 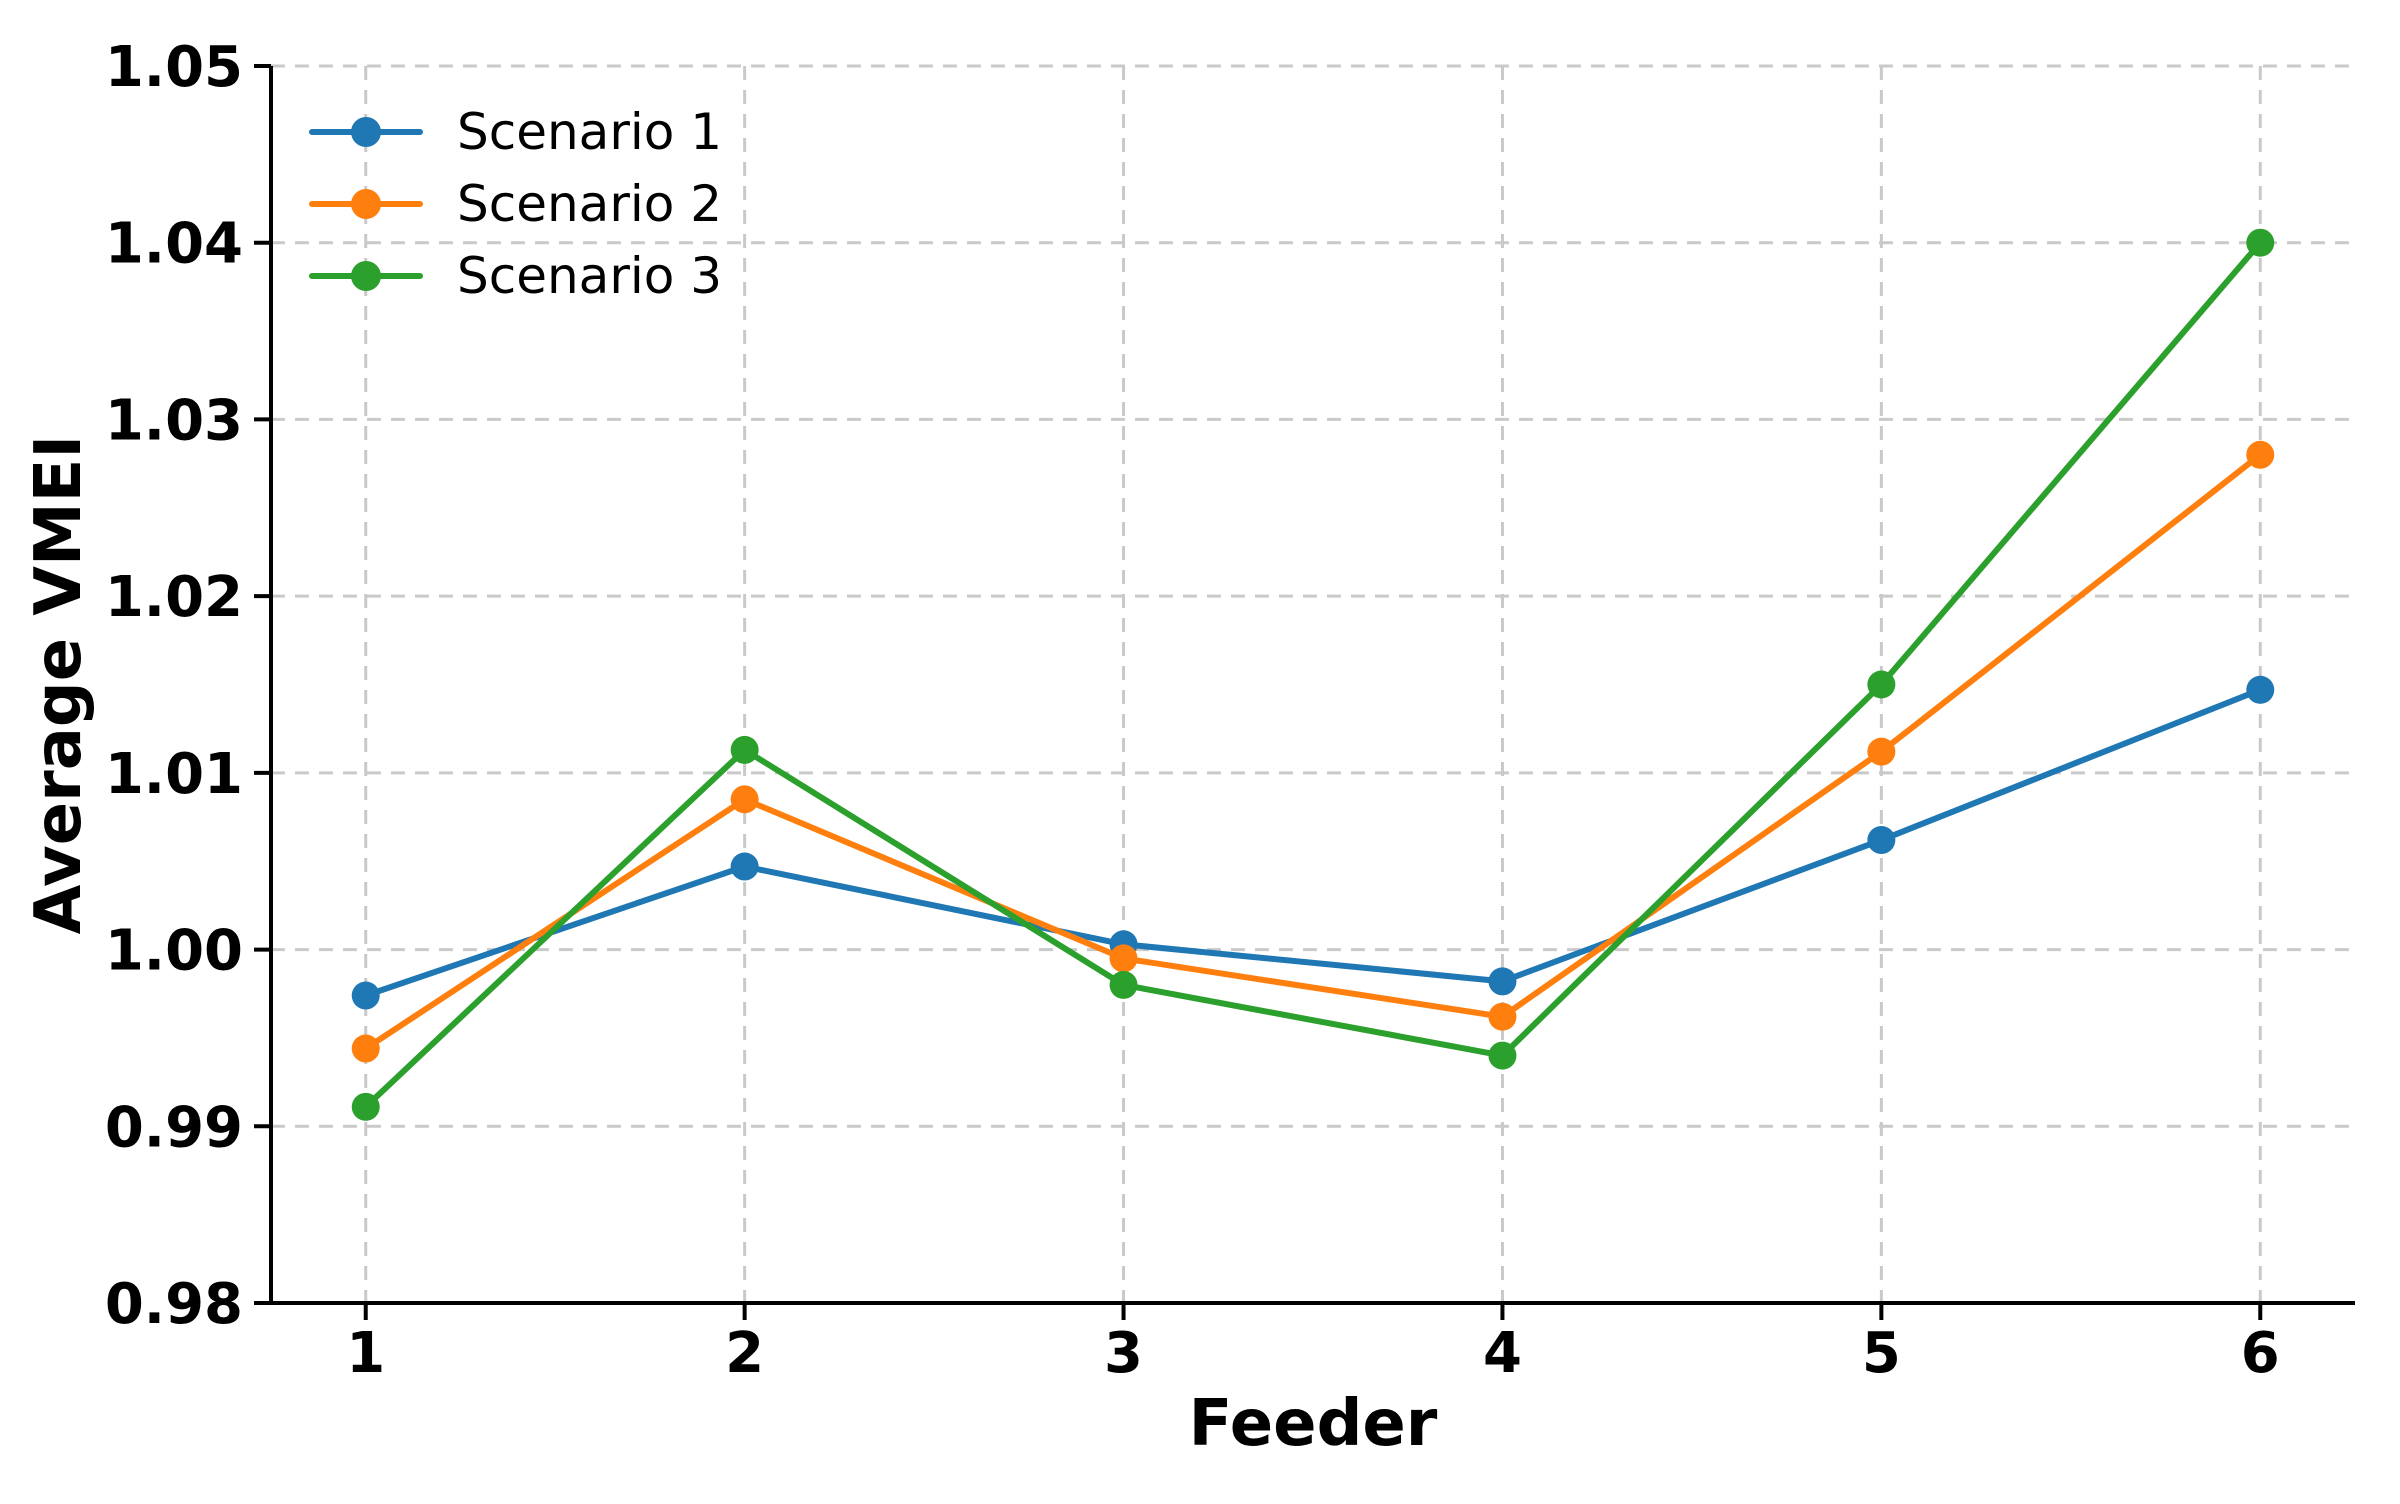 What do you see at coordinates (1881, 1353) in the screenshot?
I see `x-tick-label: 5` at bounding box center [1881, 1353].